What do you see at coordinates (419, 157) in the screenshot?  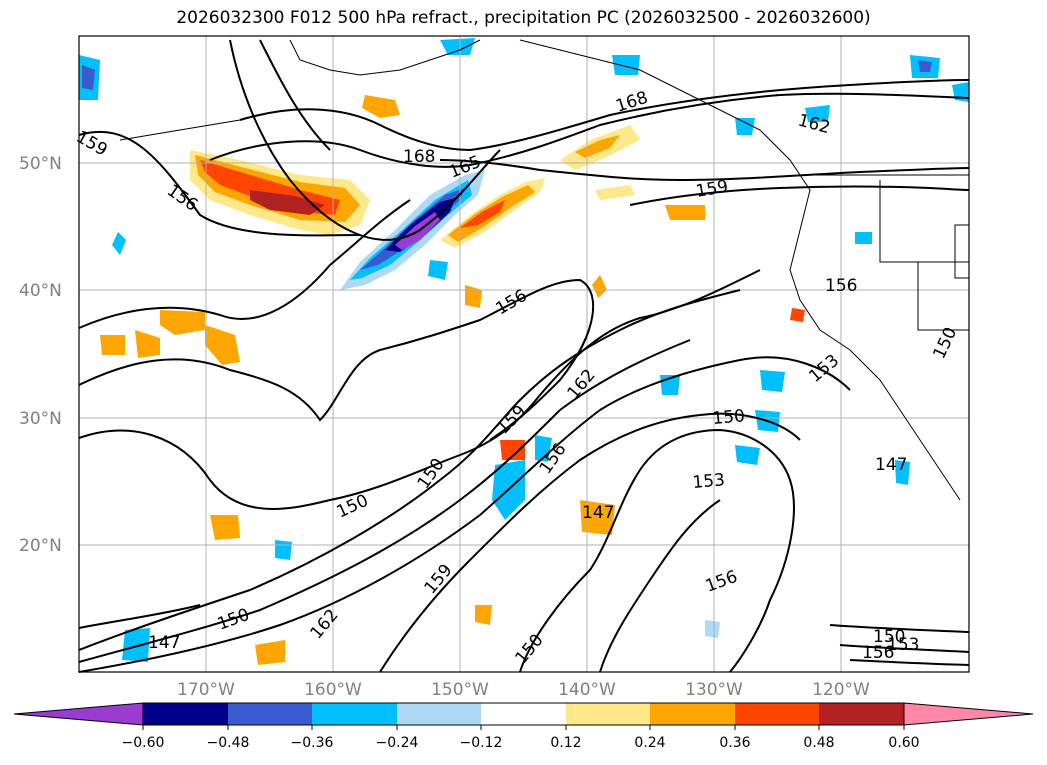 I see `contour-label: 168` at bounding box center [419, 157].